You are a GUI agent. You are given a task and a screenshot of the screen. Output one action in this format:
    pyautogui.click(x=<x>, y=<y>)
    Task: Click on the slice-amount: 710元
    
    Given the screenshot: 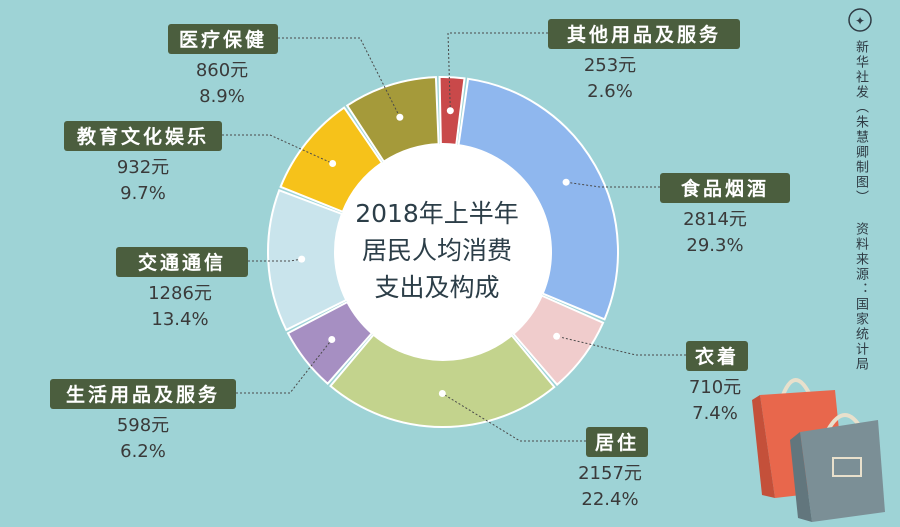 What is the action you would take?
    pyautogui.click(x=715, y=387)
    